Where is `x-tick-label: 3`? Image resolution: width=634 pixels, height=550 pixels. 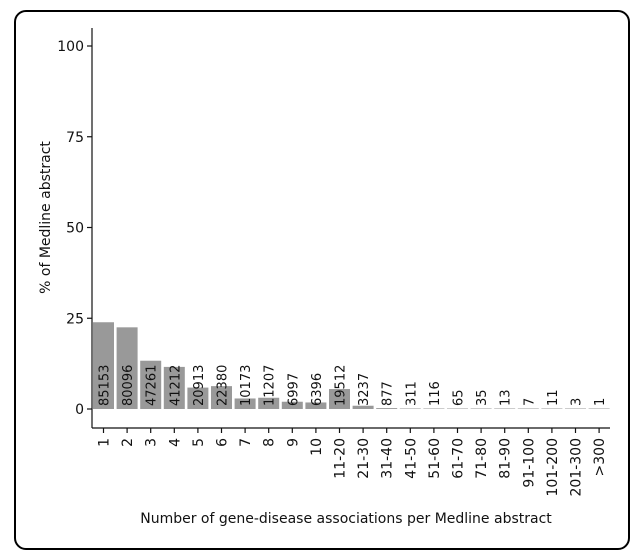 x-tick-label: 3 is located at coordinates (152, 442).